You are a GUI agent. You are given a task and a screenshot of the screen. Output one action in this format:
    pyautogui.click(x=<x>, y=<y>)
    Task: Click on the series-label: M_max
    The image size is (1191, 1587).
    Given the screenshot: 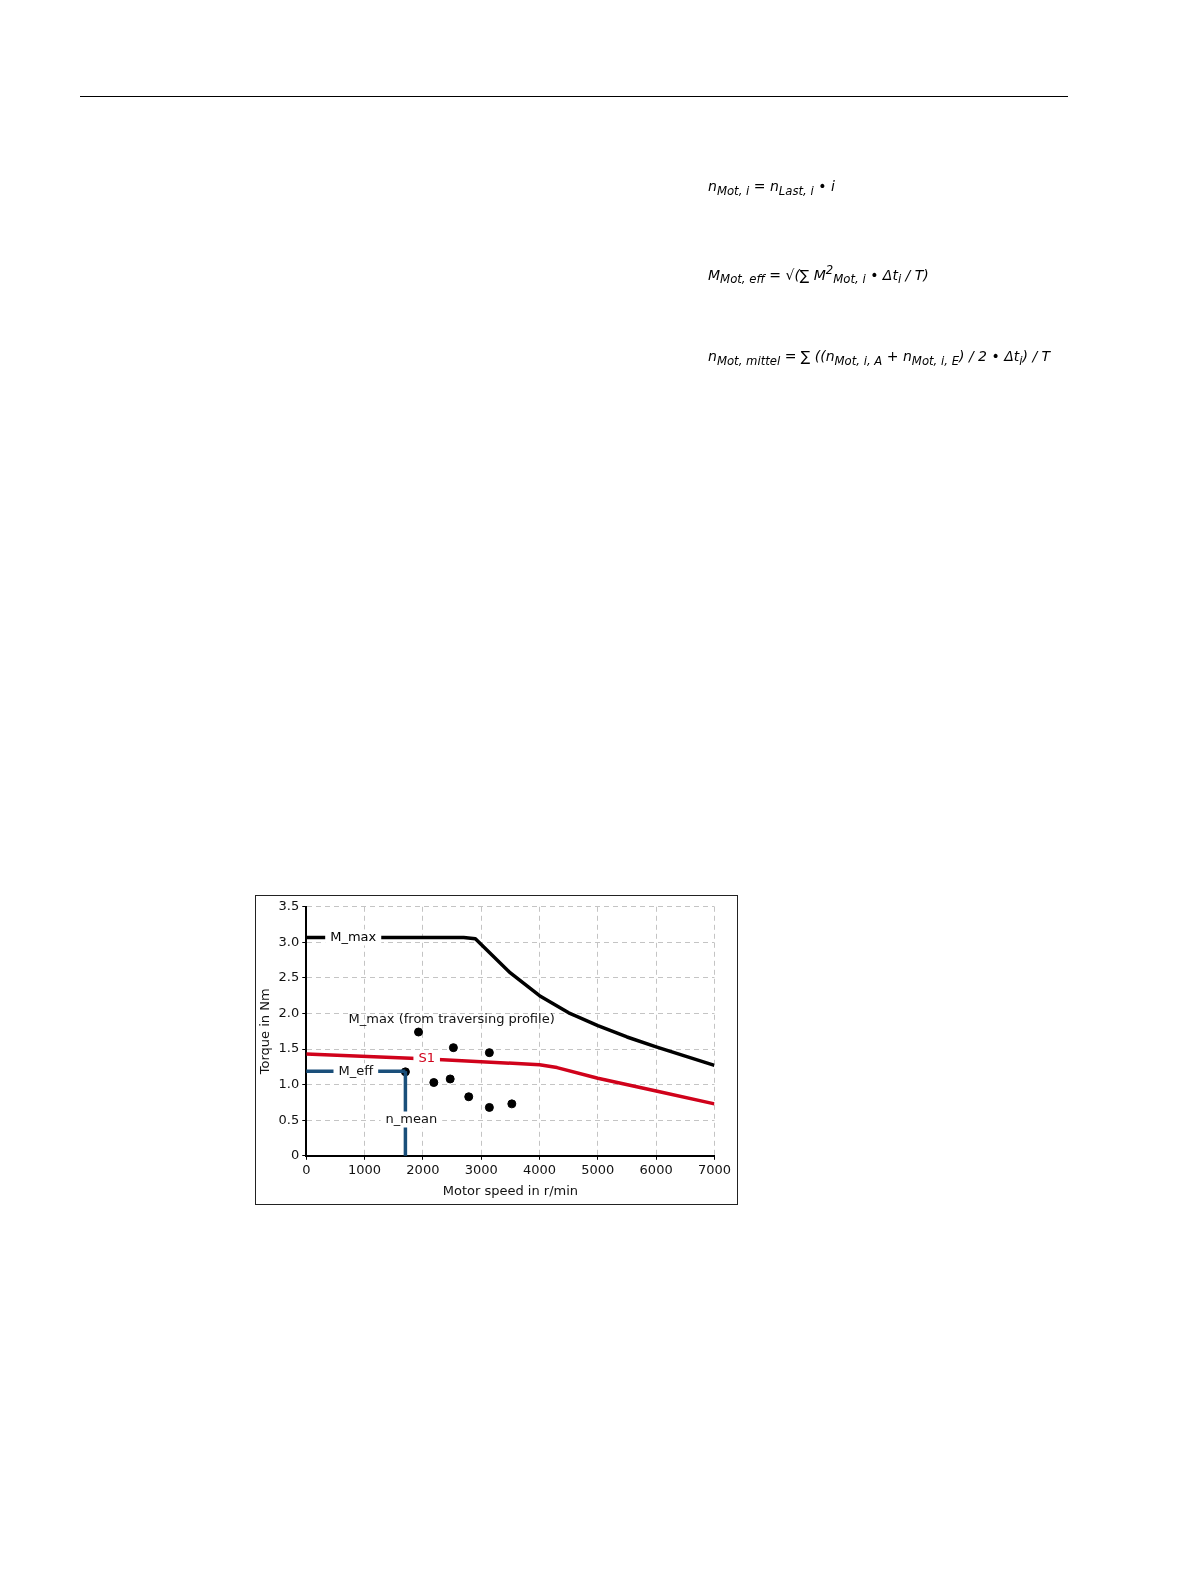 What is the action you would take?
    pyautogui.click(x=353, y=936)
    